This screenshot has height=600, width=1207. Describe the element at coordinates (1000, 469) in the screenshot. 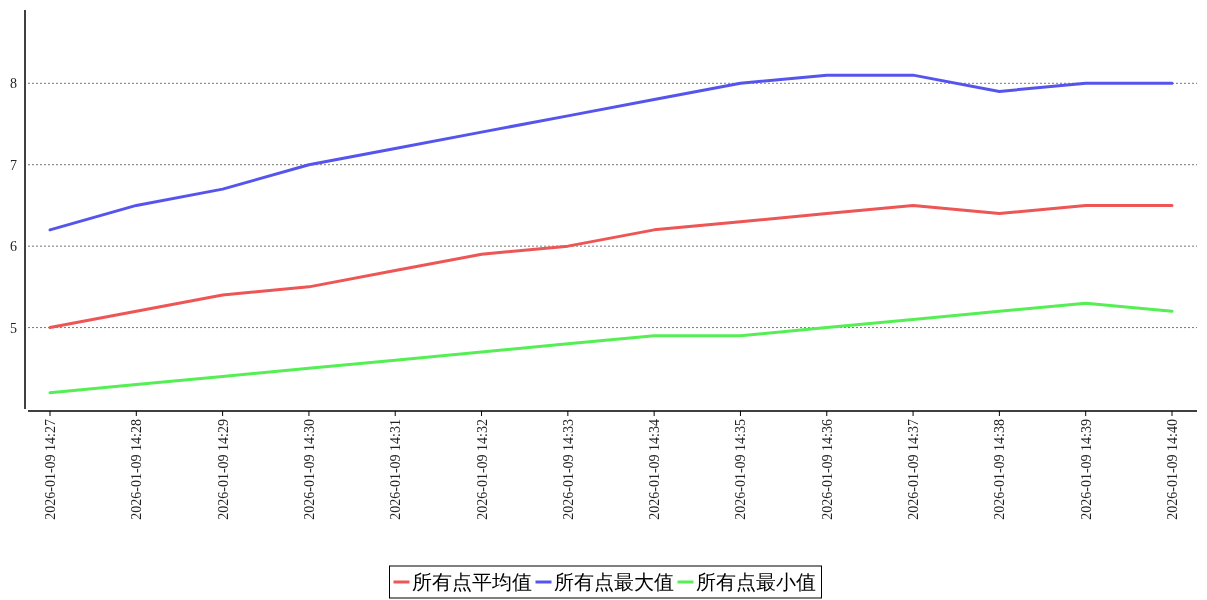

I see `x-tick-label: 2026-01-09 14:38` at that location.